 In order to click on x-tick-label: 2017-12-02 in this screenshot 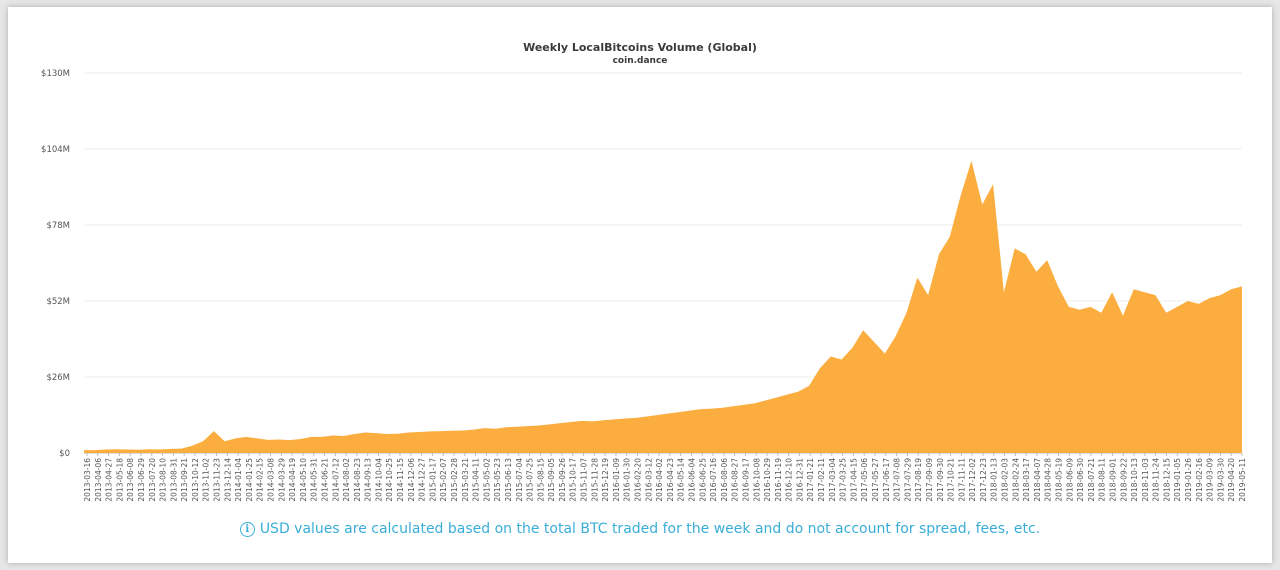, I will do `click(972, 480)`.